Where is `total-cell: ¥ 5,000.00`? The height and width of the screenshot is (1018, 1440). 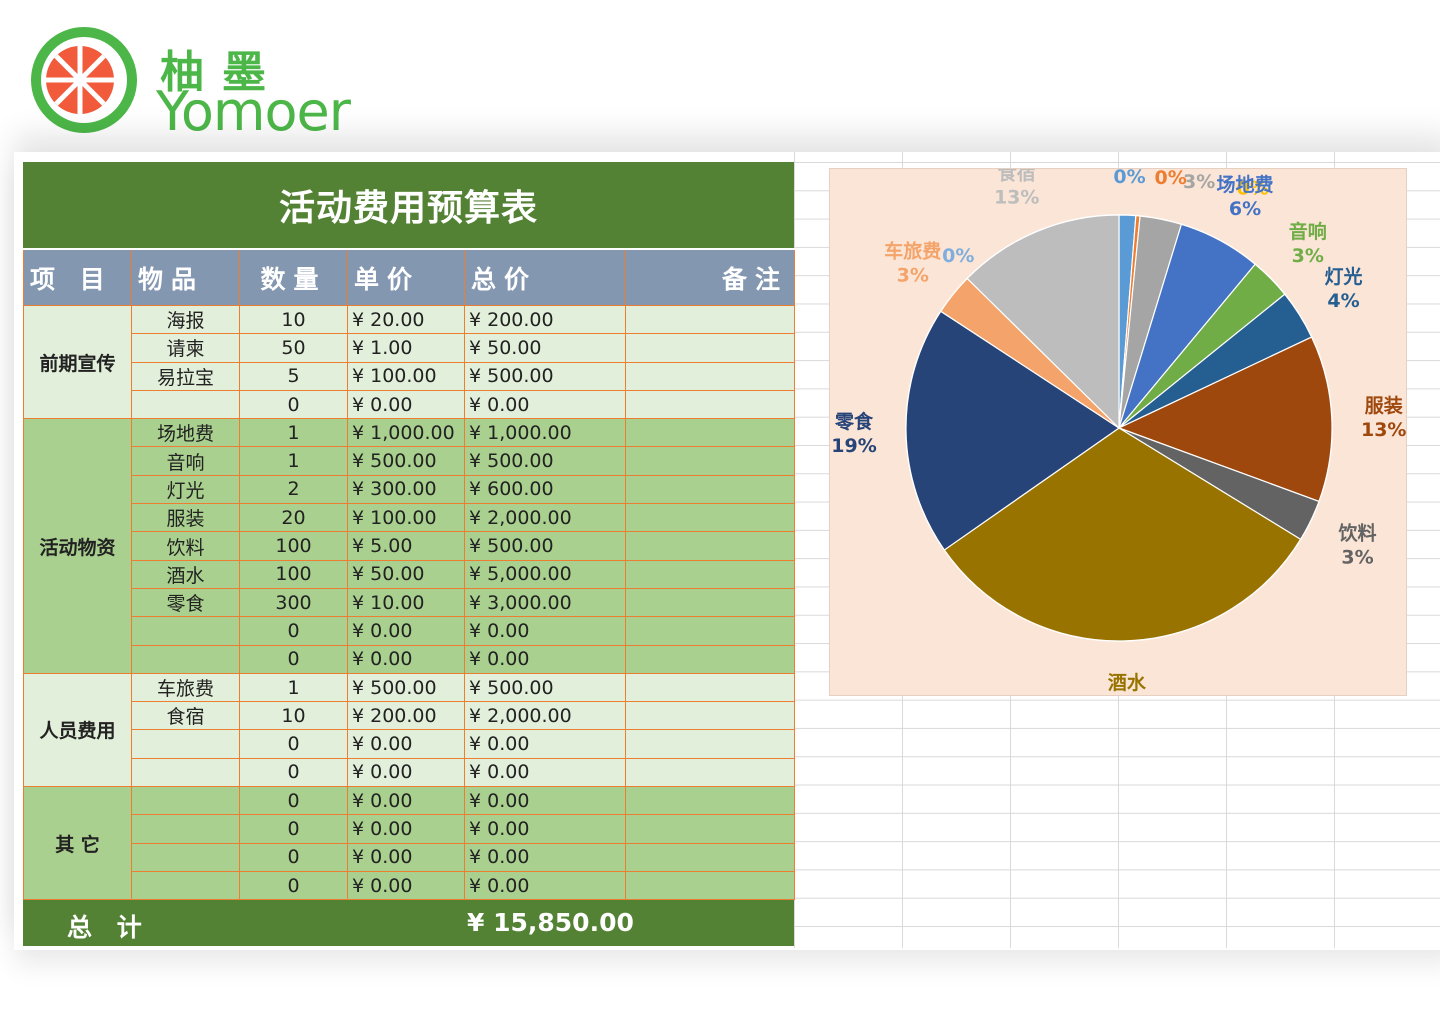 total-cell: ¥ 5,000.00 is located at coordinates (545, 574).